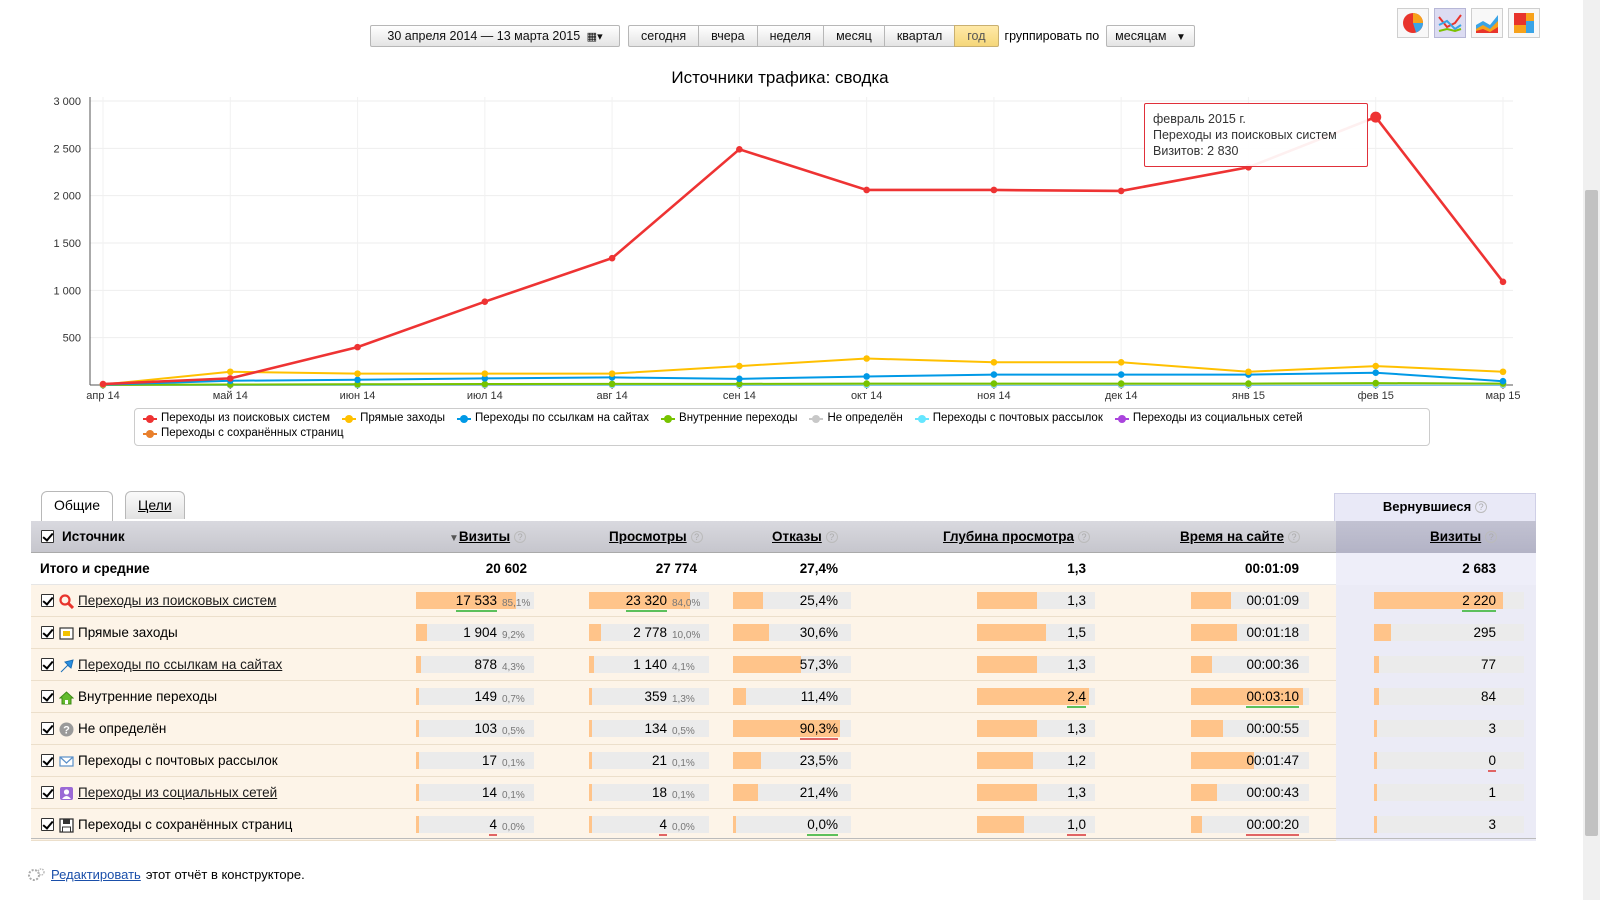  Describe the element at coordinates (1449, 792) in the screenshot. I see `returned-bar-track` at that location.